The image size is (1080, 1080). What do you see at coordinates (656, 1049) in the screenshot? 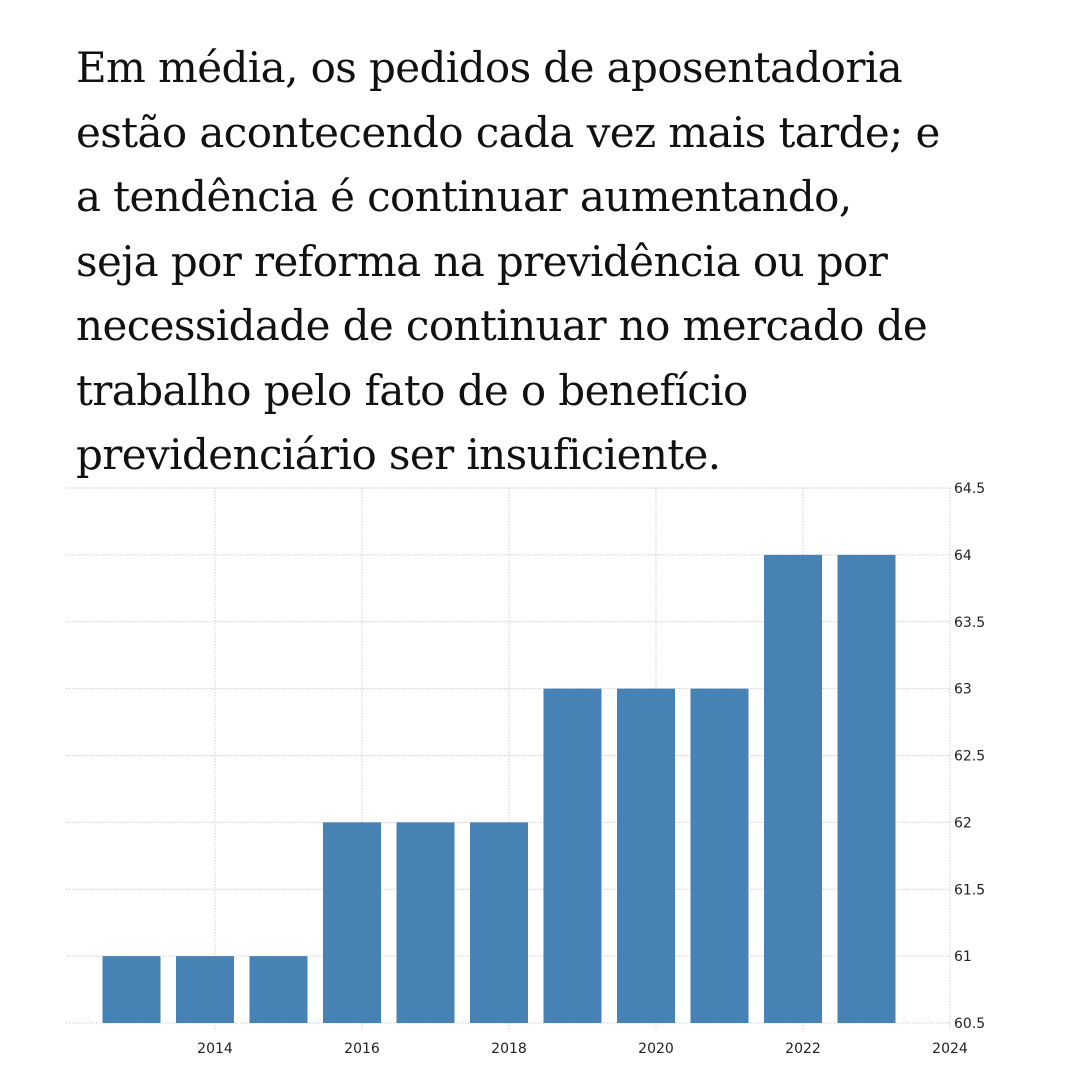
I see `x-tick-label: 2020` at bounding box center [656, 1049].